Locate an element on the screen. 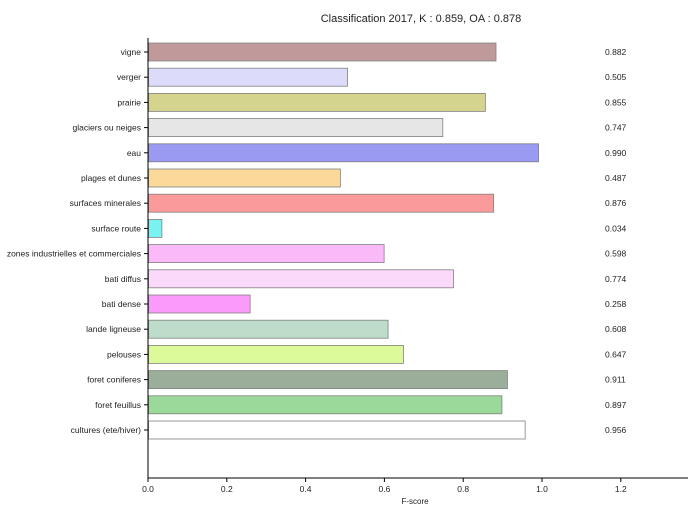 Image resolution: width=688 pixels, height=505 pixels. category-label: zones industrielles et commerciales is located at coordinates (74, 254).